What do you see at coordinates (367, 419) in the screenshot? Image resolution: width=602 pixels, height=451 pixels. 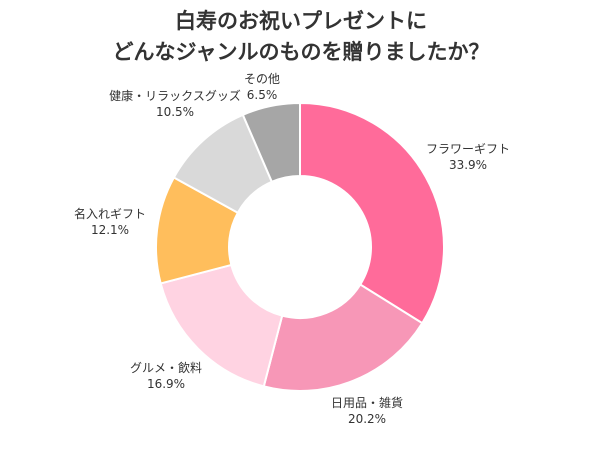 I see `slice-value-2: 20.2%` at bounding box center [367, 419].